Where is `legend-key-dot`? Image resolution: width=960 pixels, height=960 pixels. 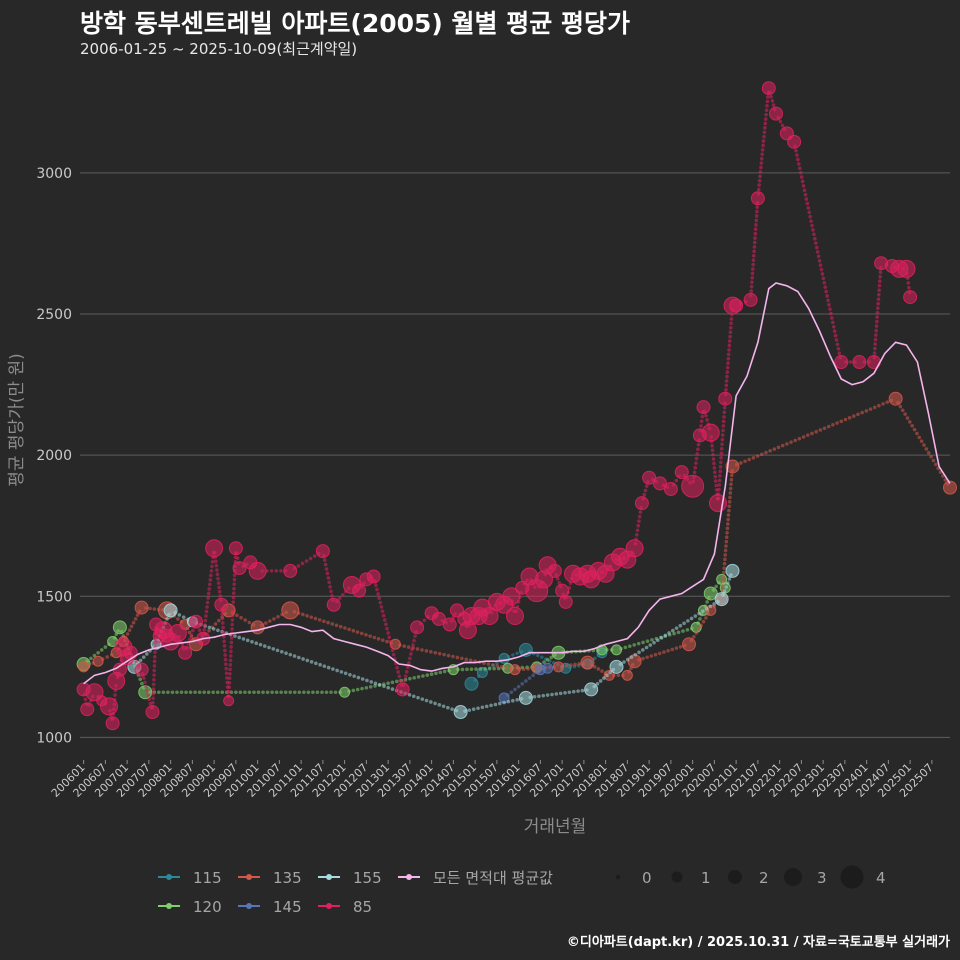 legend-key-dot is located at coordinates (249, 906).